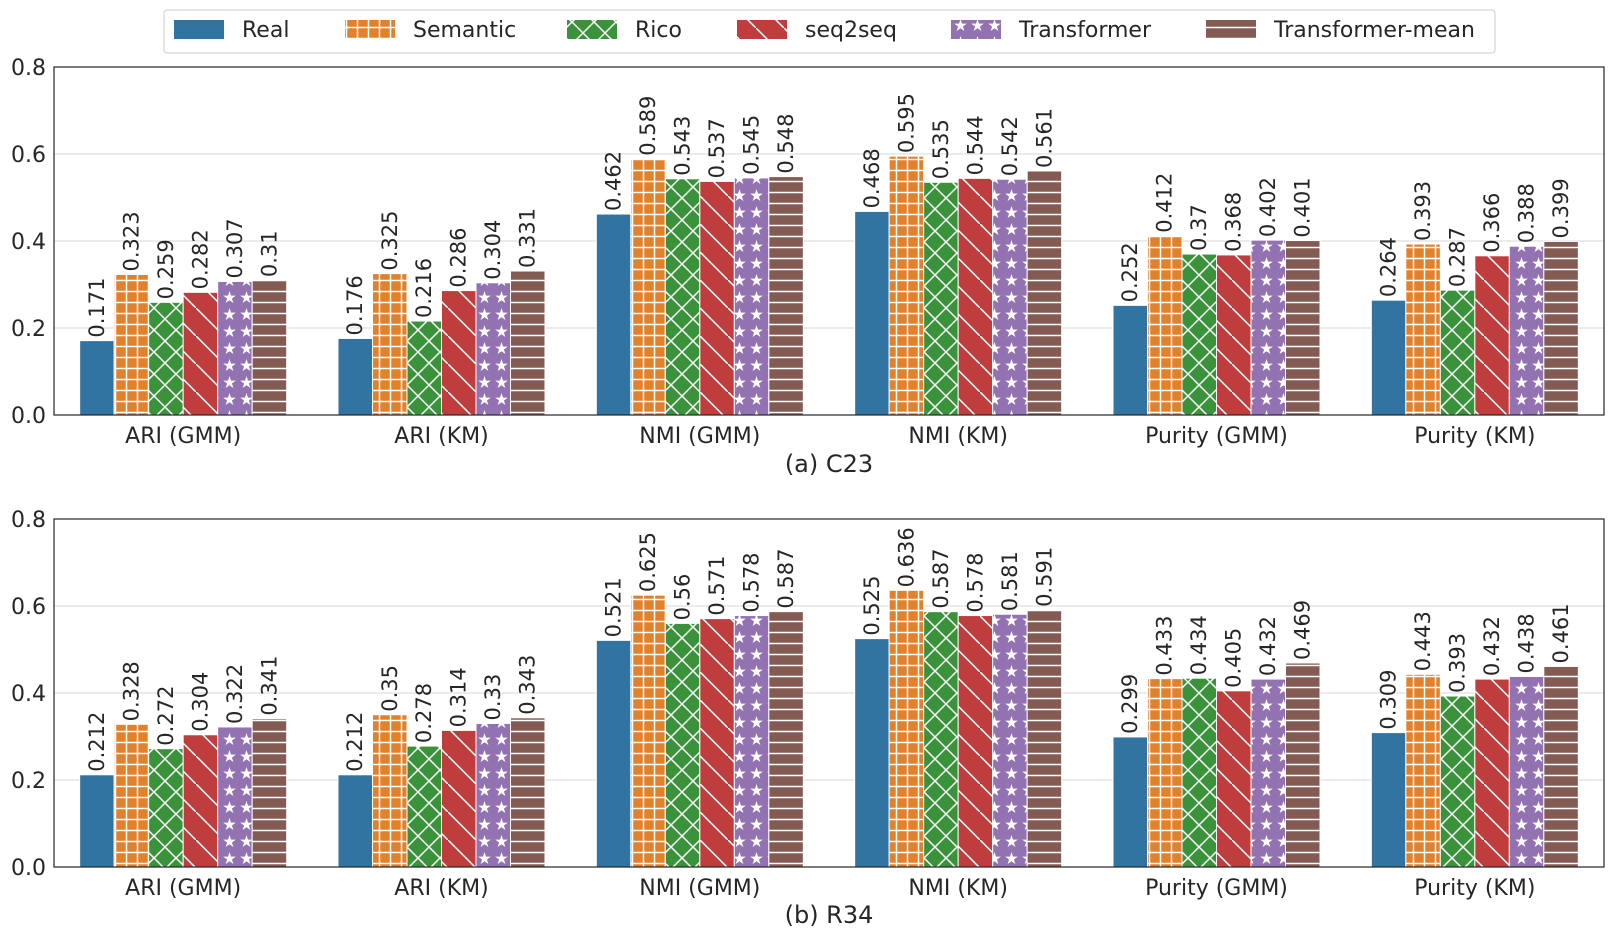 This screenshot has height=941, width=1614. What do you see at coordinates (370, 29) in the screenshot?
I see `legend-swatch-hatch-semantic` at bounding box center [370, 29].